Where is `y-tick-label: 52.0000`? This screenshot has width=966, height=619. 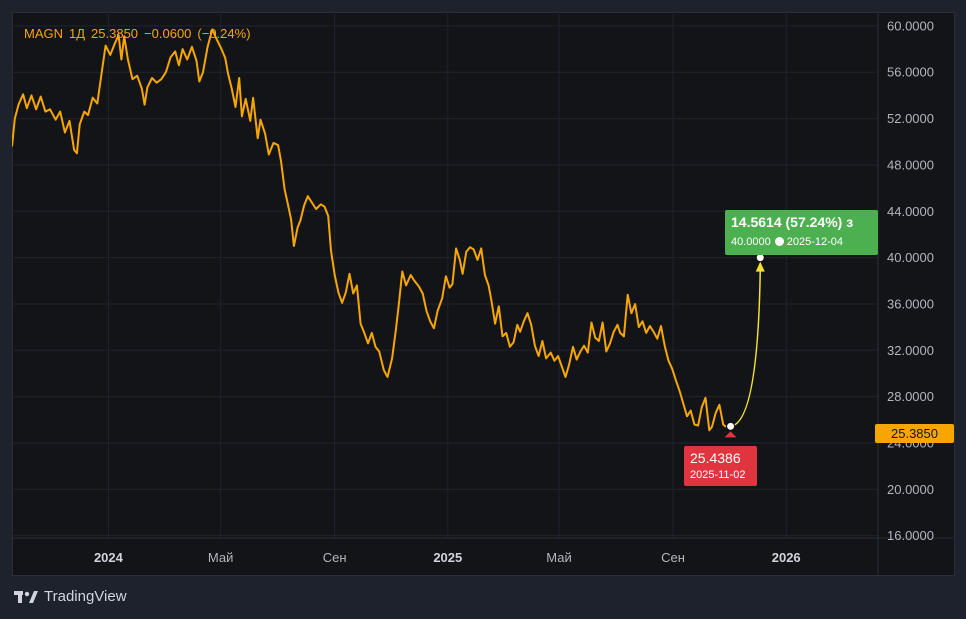
y-tick-label: 52.0000 is located at coordinates (910, 118).